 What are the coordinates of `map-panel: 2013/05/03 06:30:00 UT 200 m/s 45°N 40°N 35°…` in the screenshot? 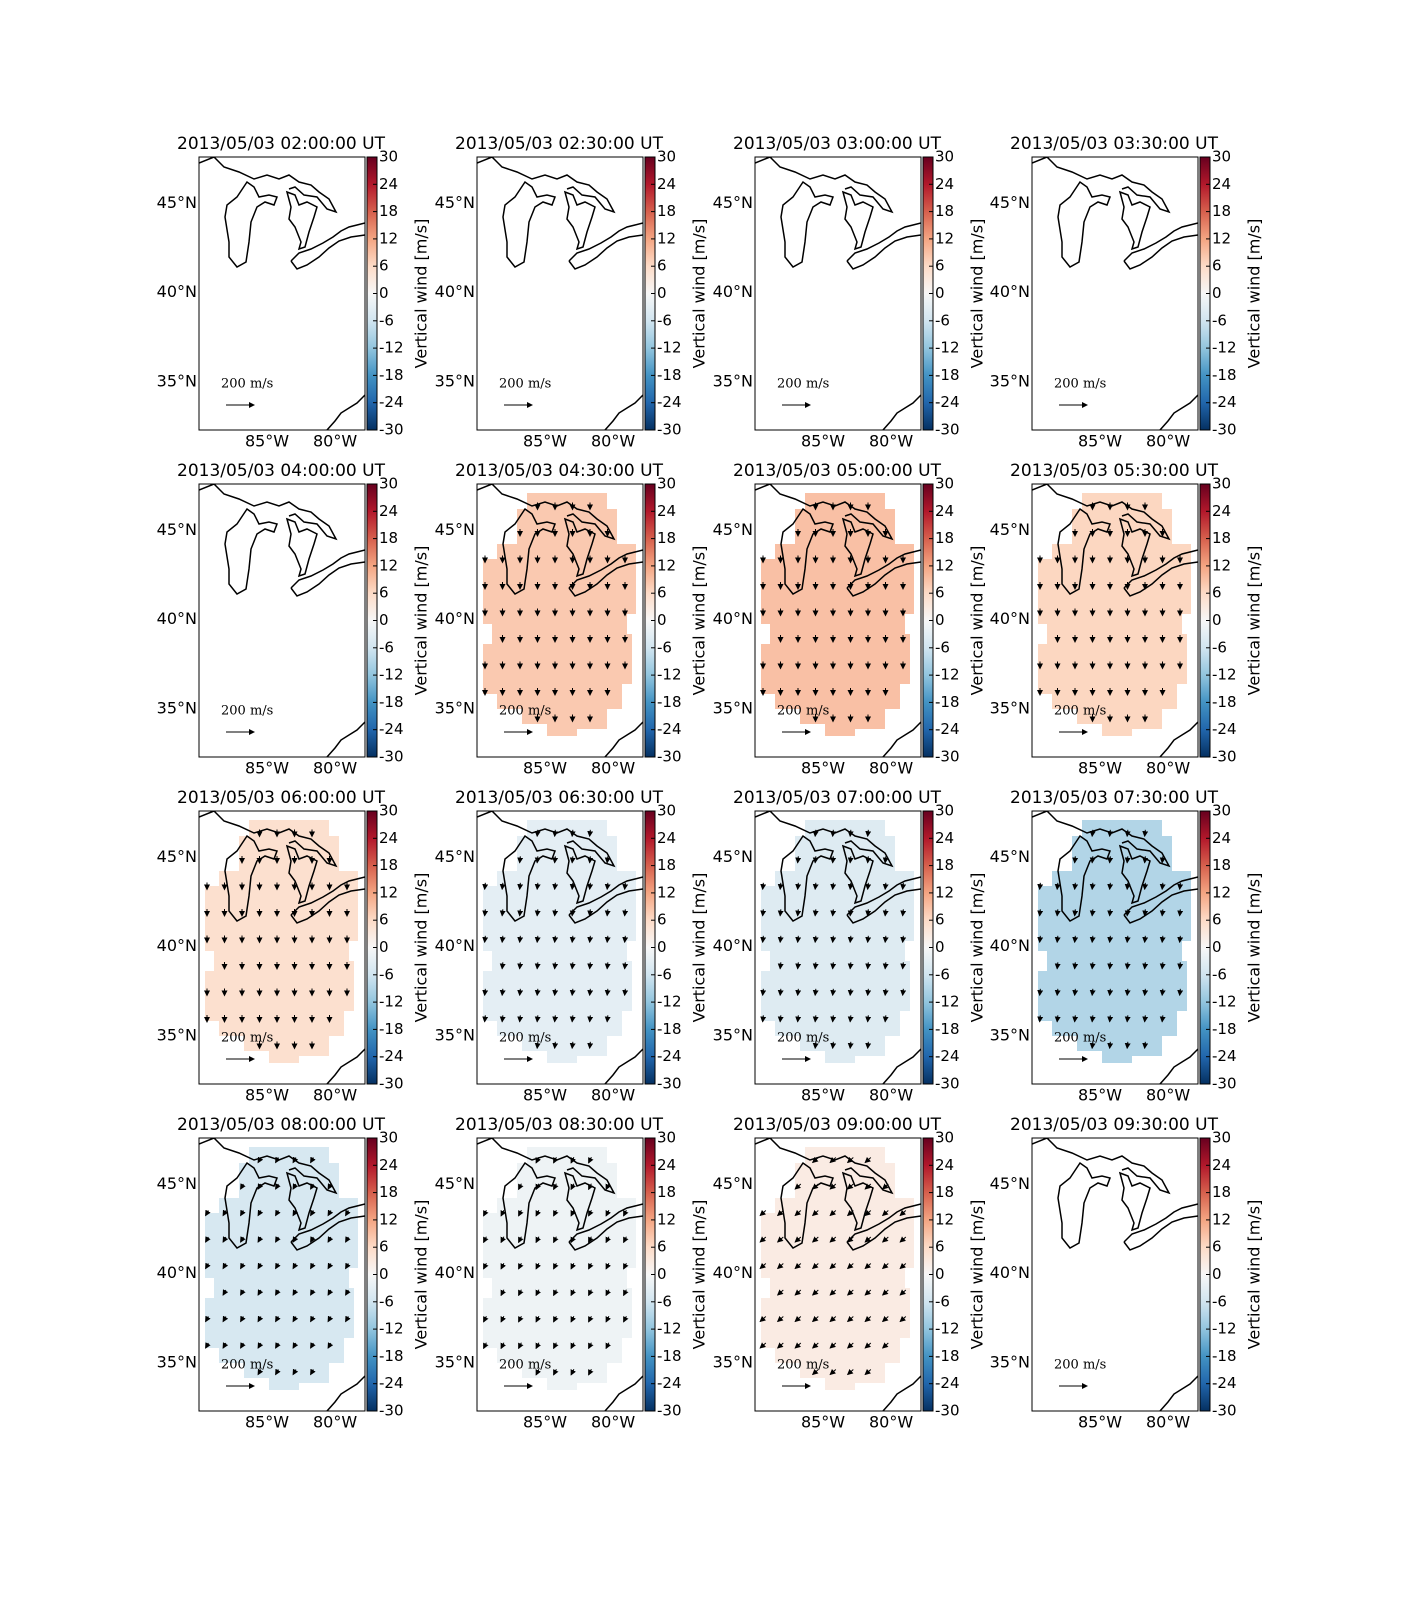 It's located at (572, 946).